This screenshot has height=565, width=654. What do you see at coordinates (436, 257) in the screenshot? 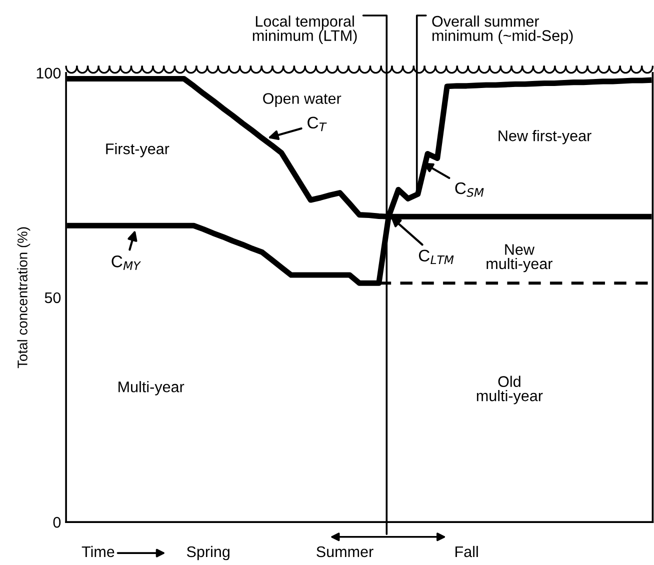
I see `annotation: C$_{LTM}$` at bounding box center [436, 257].